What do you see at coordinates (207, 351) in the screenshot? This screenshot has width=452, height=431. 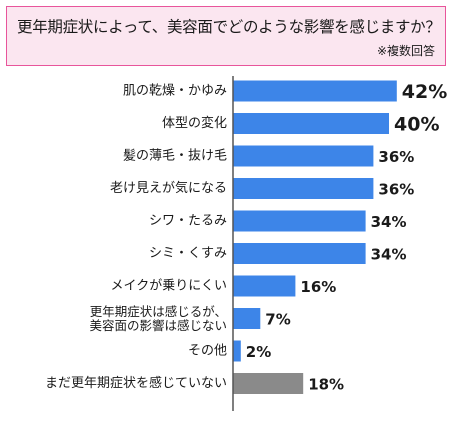 I see `category-label: その他` at bounding box center [207, 351].